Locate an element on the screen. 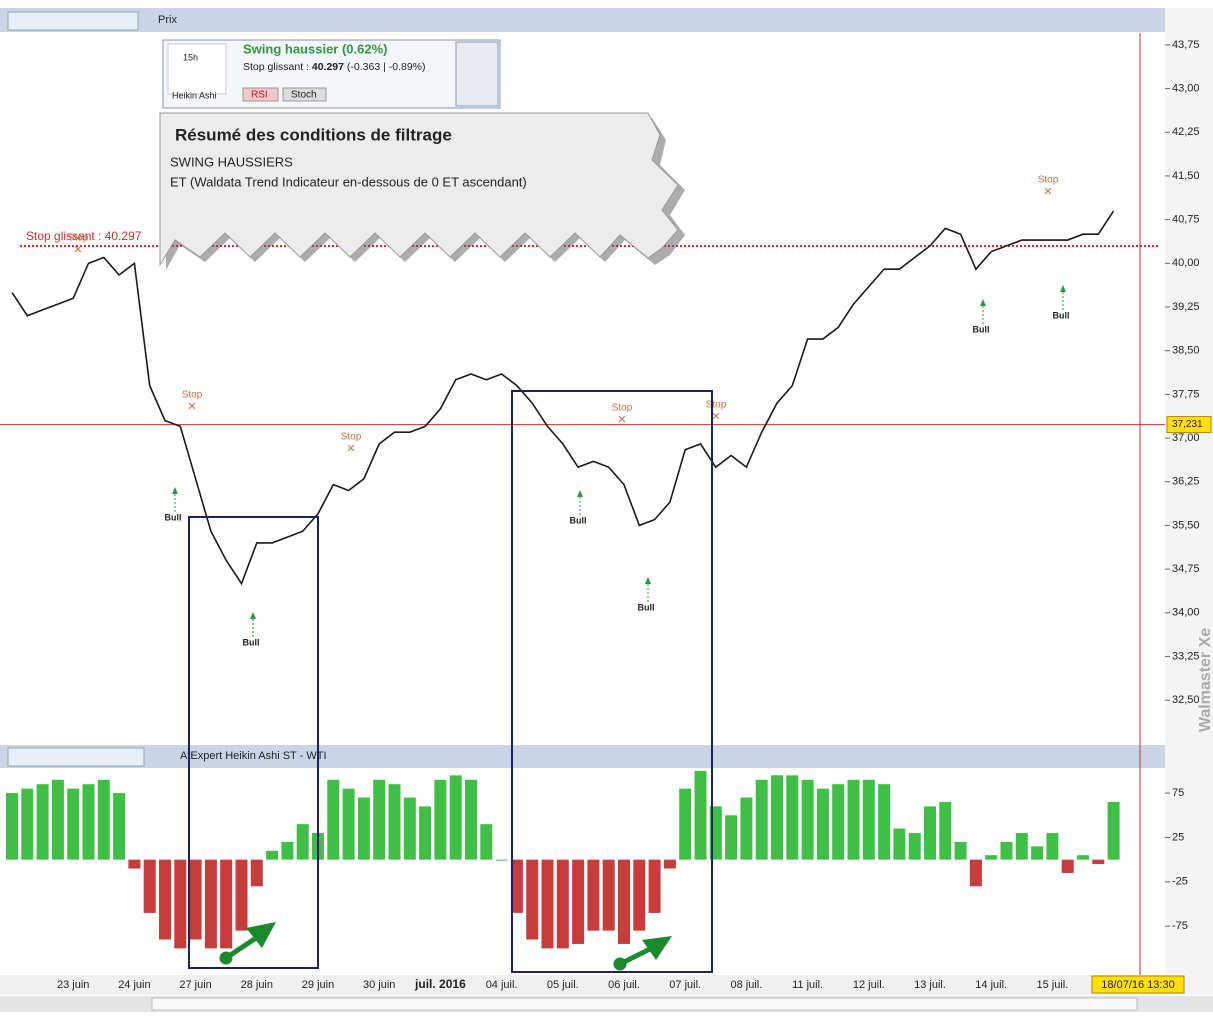  x-axis-area is located at coordinates (582, 985).